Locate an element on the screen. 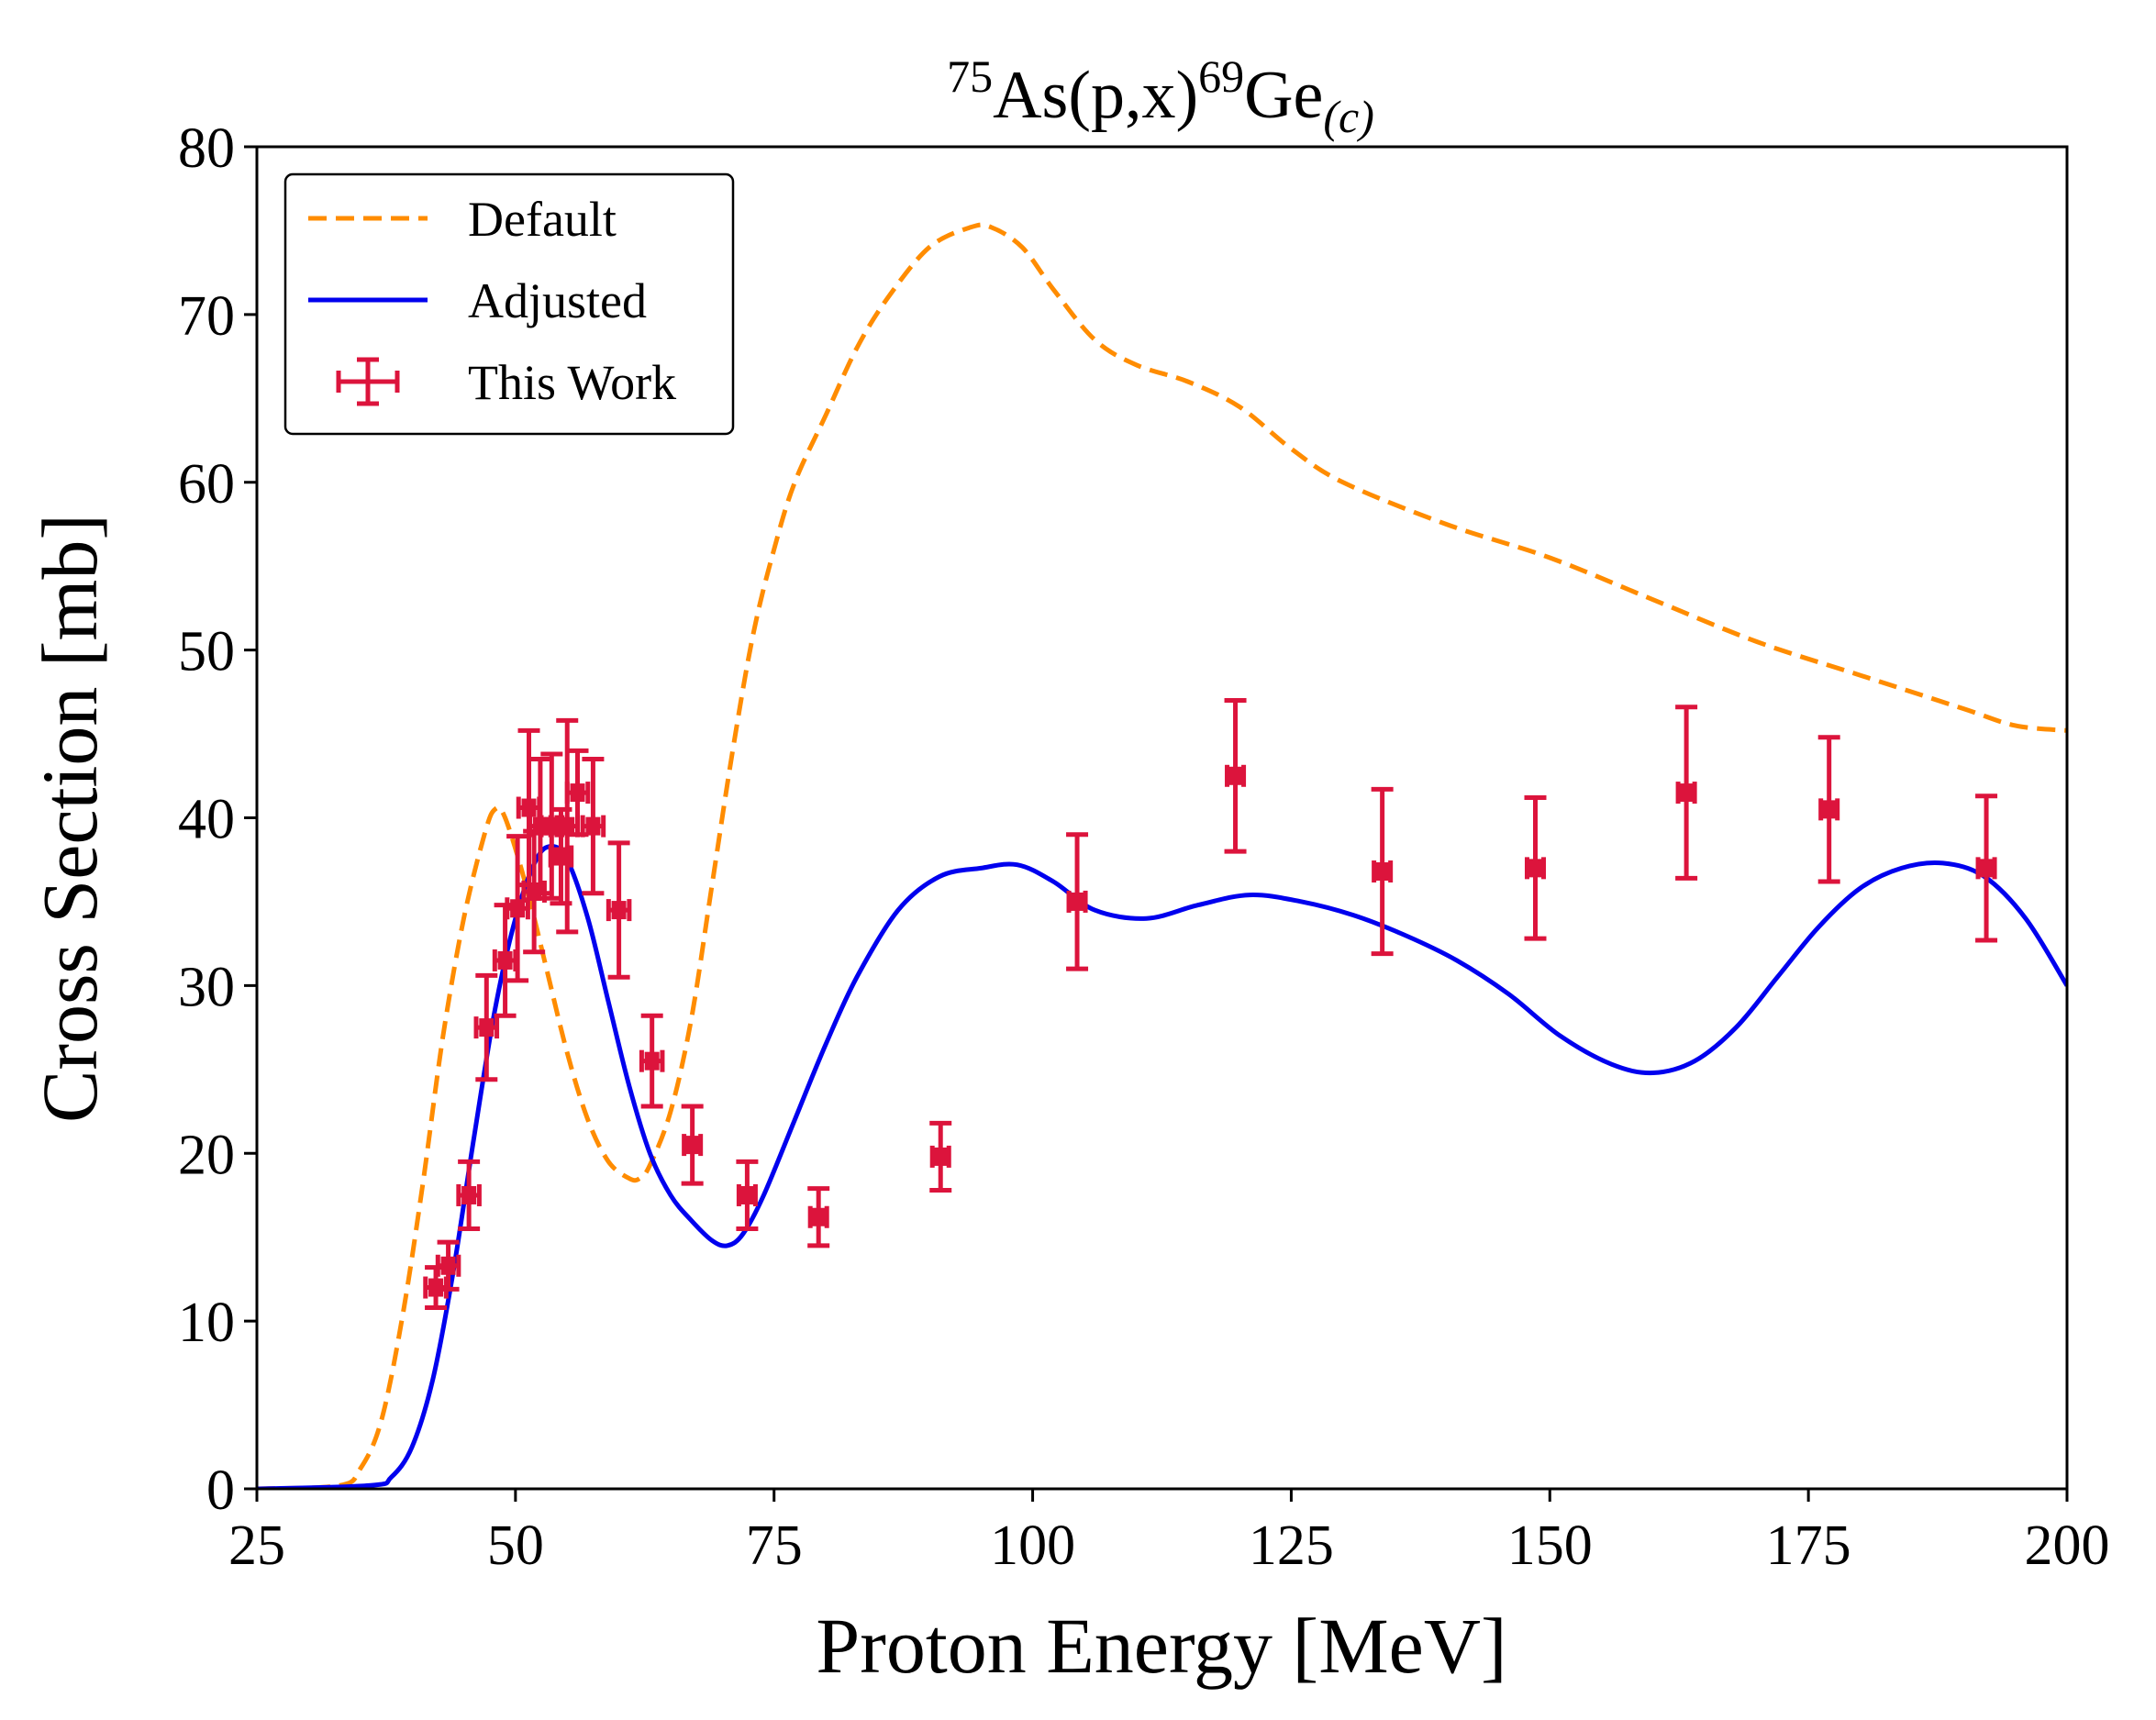 Image resolution: width=2156 pixels, height=1720 pixels. title-mass-product: 69 is located at coordinates (1221, 76).